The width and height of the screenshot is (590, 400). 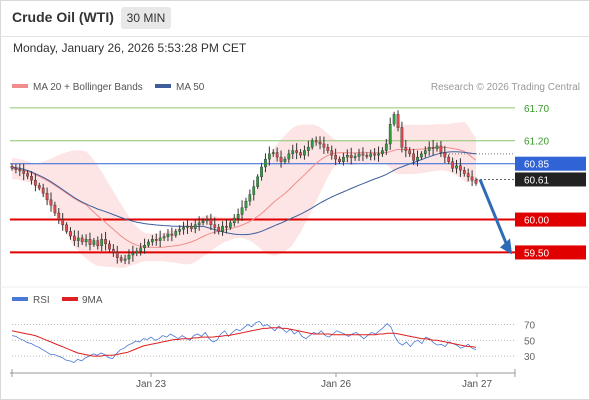 What do you see at coordinates (70, 299) in the screenshot?
I see `rsi-ma-legend-swatch` at bounding box center [70, 299].